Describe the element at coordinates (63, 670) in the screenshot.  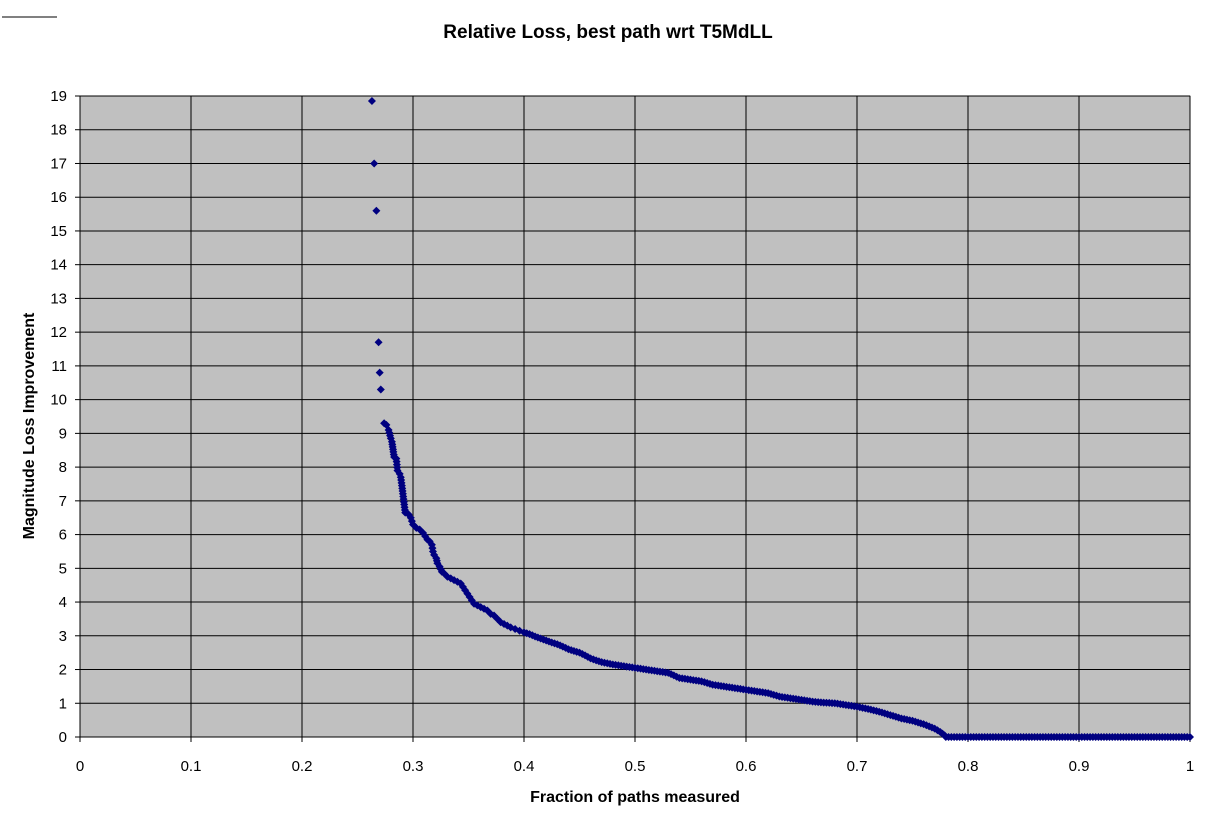
I see `y-tick-label: 2` at that location.